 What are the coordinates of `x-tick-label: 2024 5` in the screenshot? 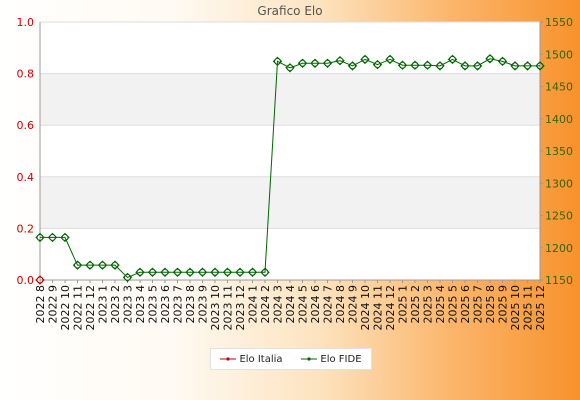 It's located at (303, 304).